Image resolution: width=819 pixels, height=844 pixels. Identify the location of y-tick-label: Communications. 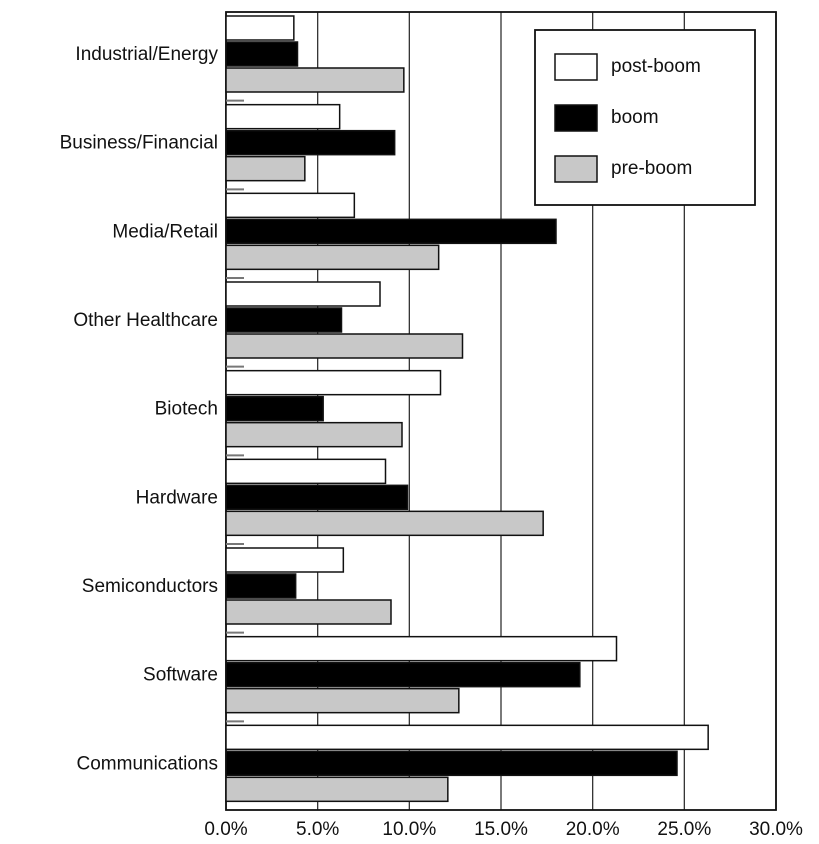
(148, 763).